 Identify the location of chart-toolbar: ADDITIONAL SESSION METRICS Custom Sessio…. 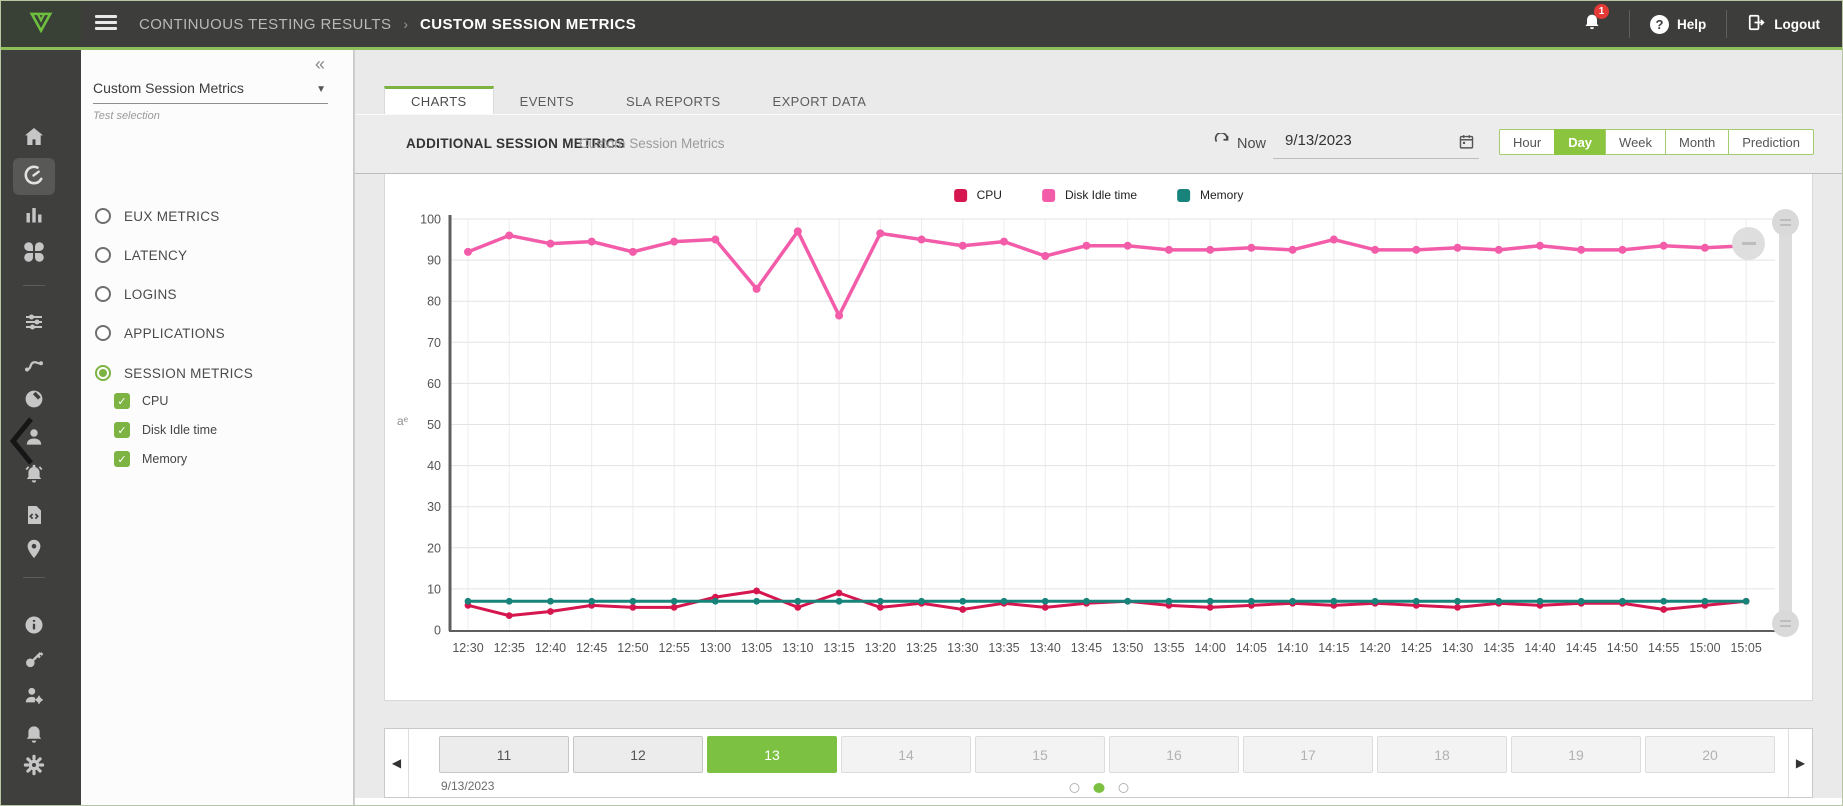
(1098, 144).